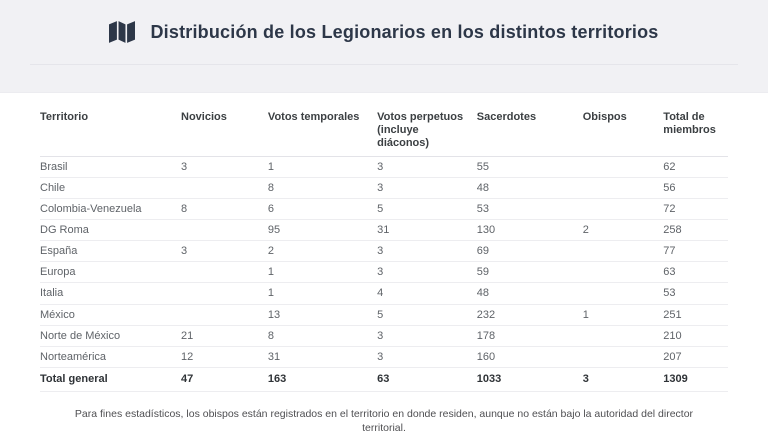 Image resolution: width=768 pixels, height=433 pixels. I want to click on value-cell: 251, so click(695, 315).